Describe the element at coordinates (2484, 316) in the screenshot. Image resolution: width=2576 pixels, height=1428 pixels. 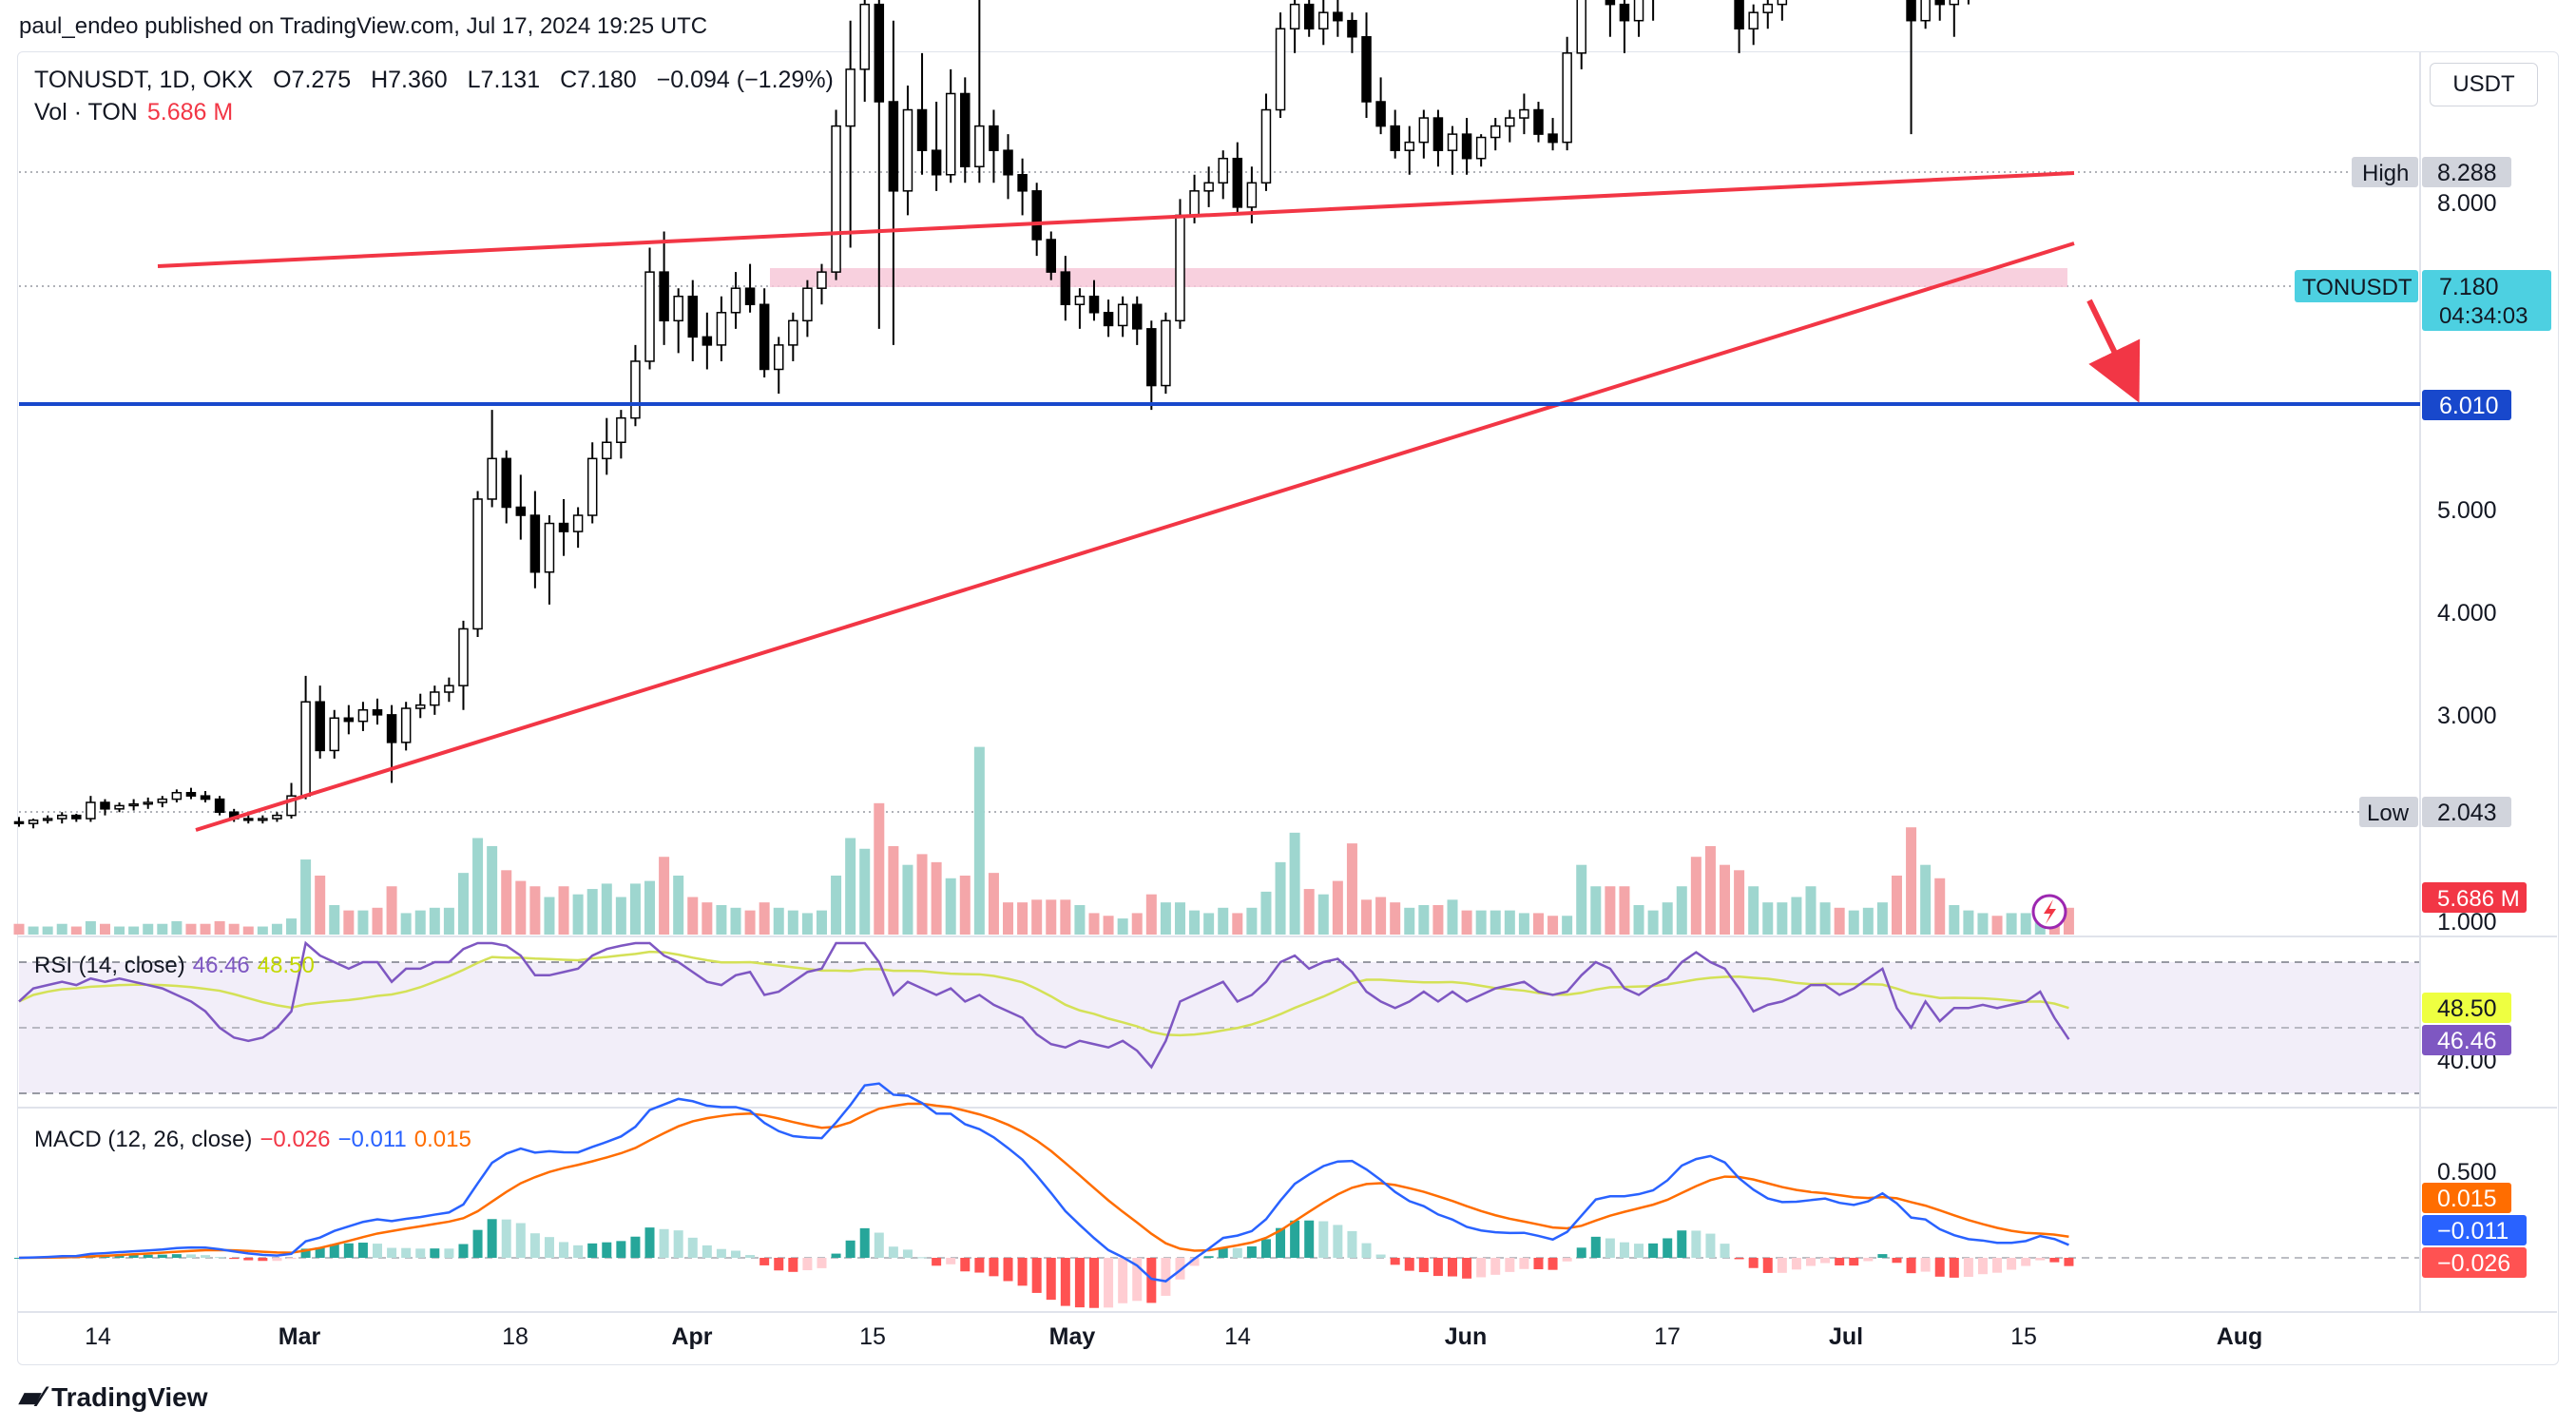
I see `svg-text: 04:34:03` at that location.